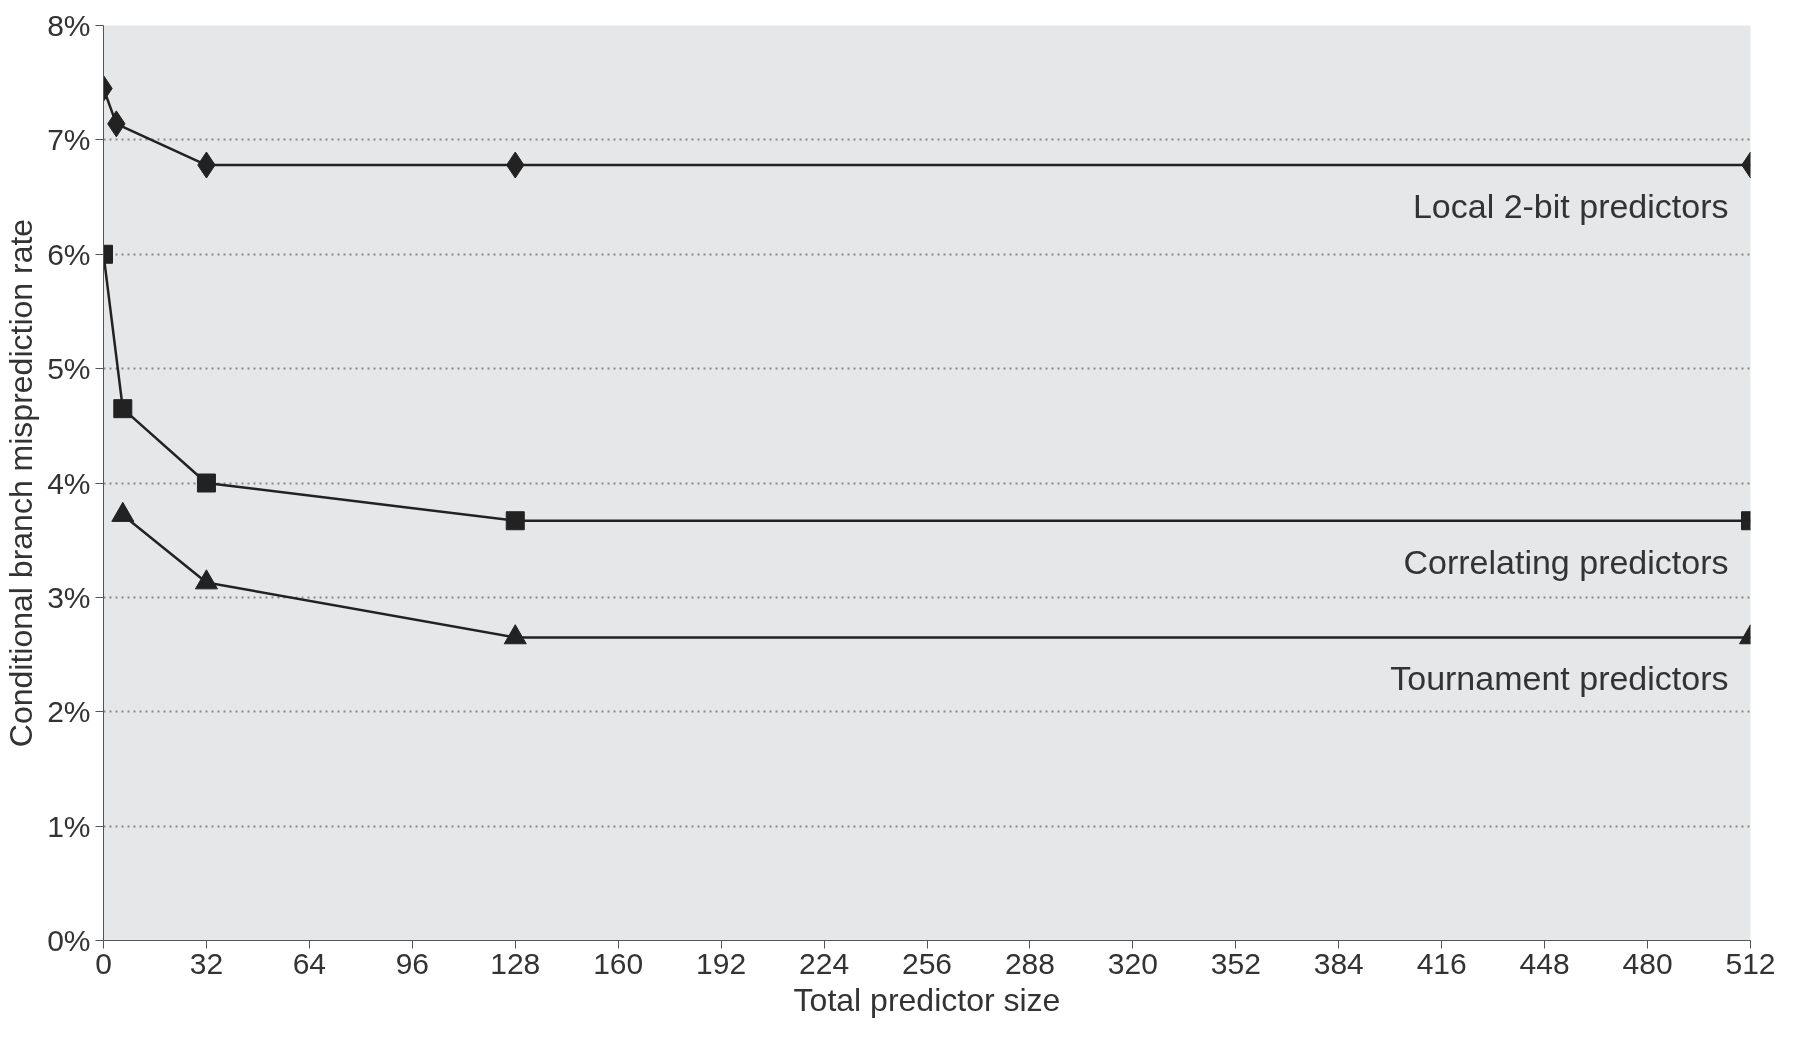  Describe the element at coordinates (1235, 963) in the screenshot. I see `x-tick-label: 352` at that location.